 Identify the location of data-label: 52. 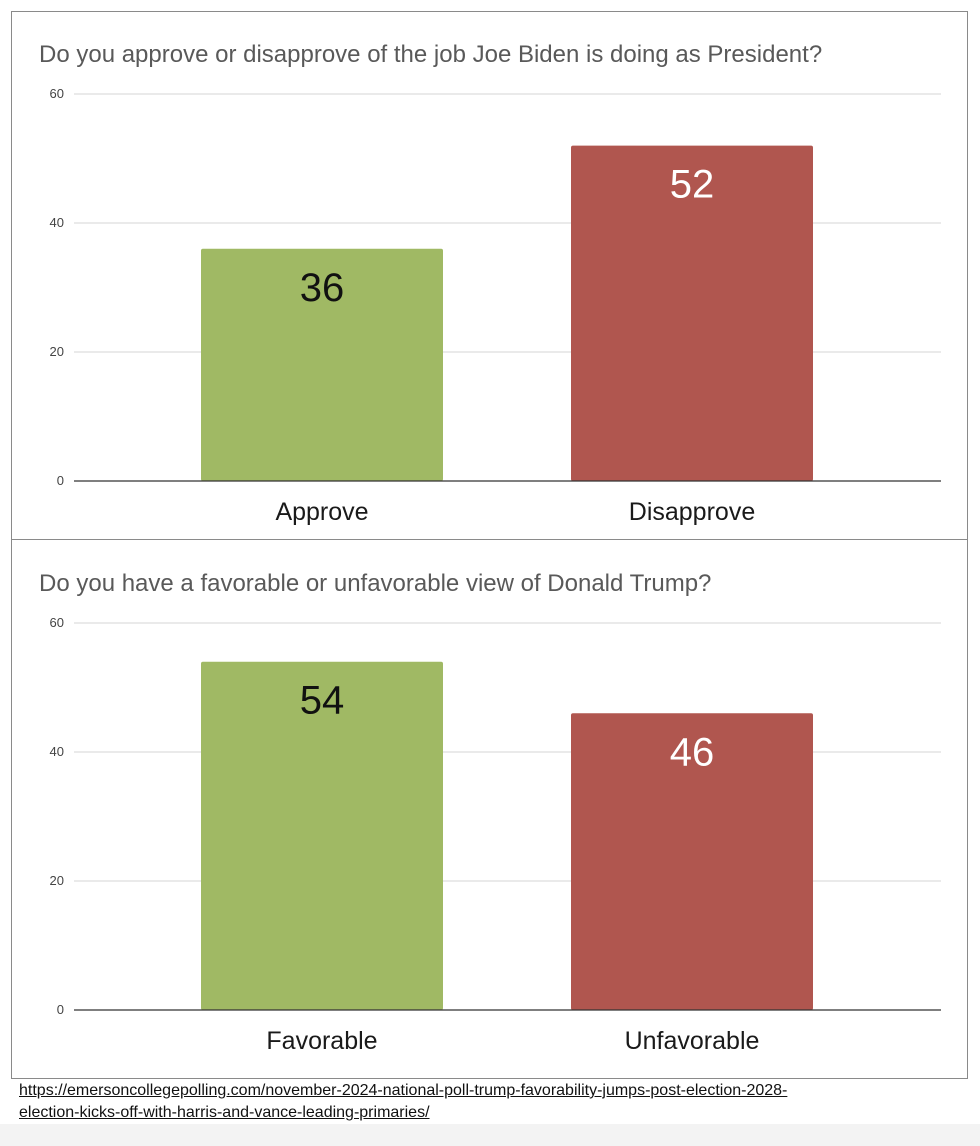
(692, 185).